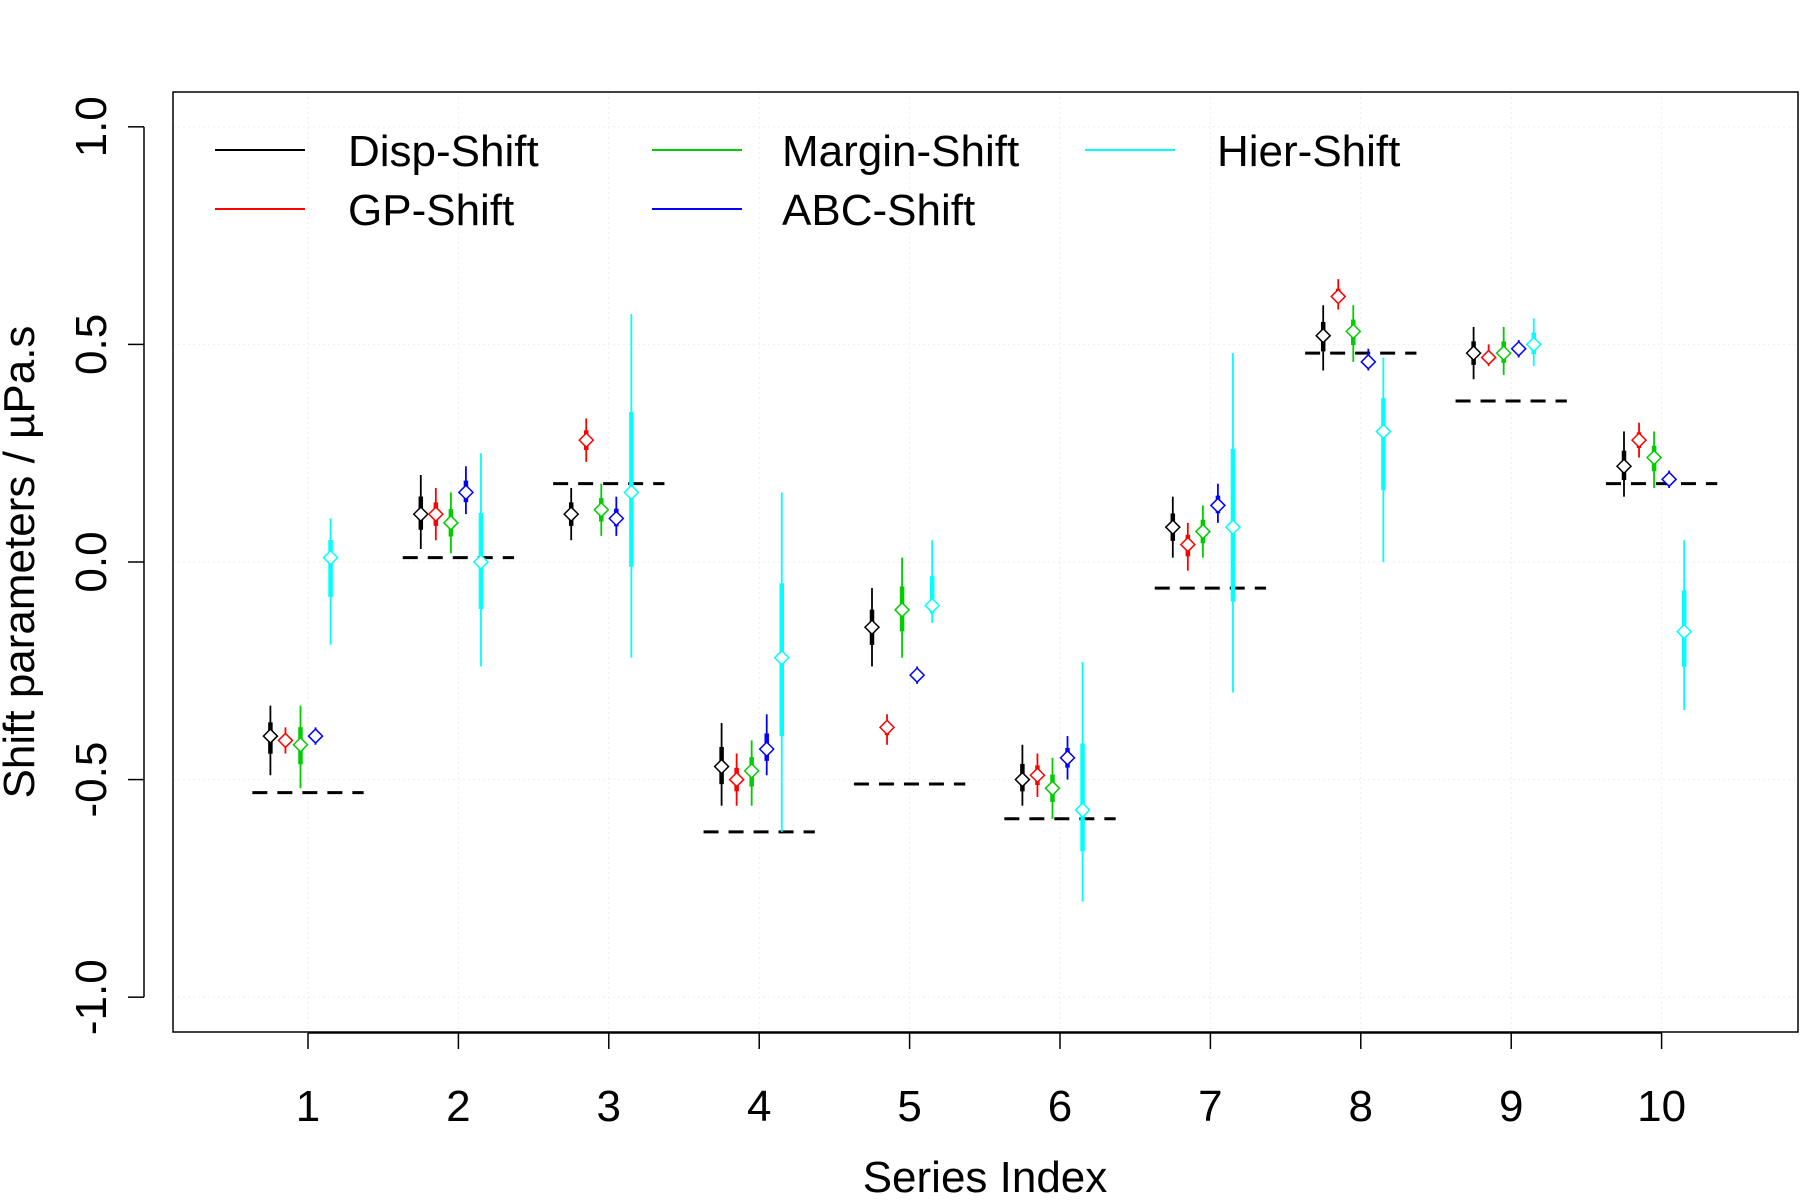 The height and width of the screenshot is (1200, 1800). Describe the element at coordinates (431, 210) in the screenshot. I see `legend-label-gp-shift: GP-Shift` at that location.